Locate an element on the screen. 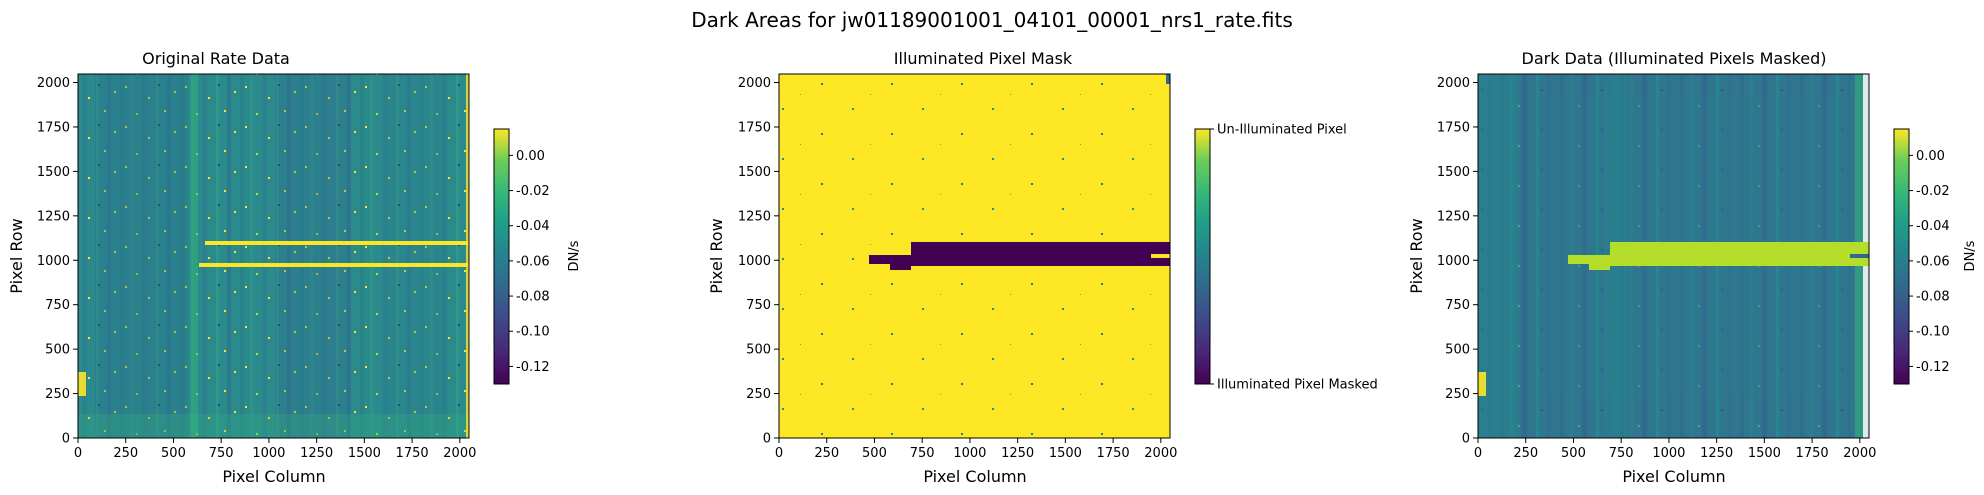  mask-band-main is located at coordinates (1040, 254).